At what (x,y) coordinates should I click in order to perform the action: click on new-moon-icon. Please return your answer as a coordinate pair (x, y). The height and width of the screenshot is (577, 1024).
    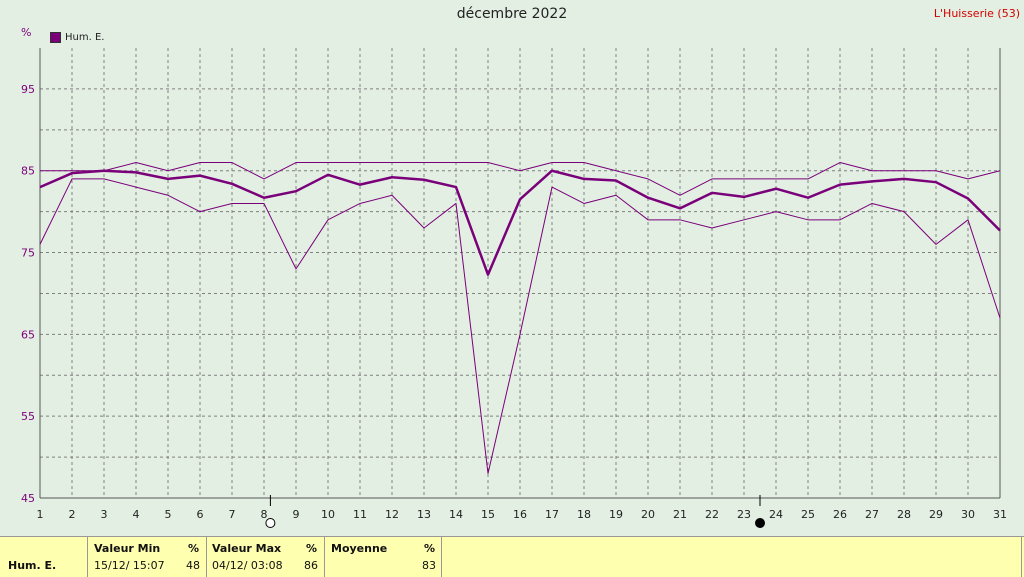
    Looking at the image, I should click on (760, 523).